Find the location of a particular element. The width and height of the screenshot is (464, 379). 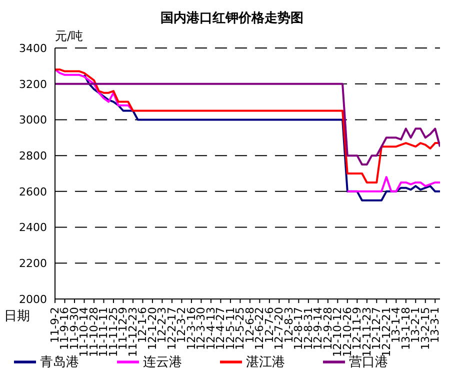

chart-title: 国内港口红钾价格走势图 is located at coordinates (232, 18).